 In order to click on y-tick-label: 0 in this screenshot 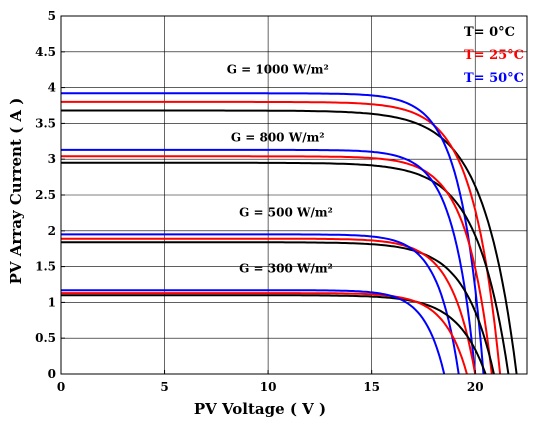, I will do `click(52, 374)`.